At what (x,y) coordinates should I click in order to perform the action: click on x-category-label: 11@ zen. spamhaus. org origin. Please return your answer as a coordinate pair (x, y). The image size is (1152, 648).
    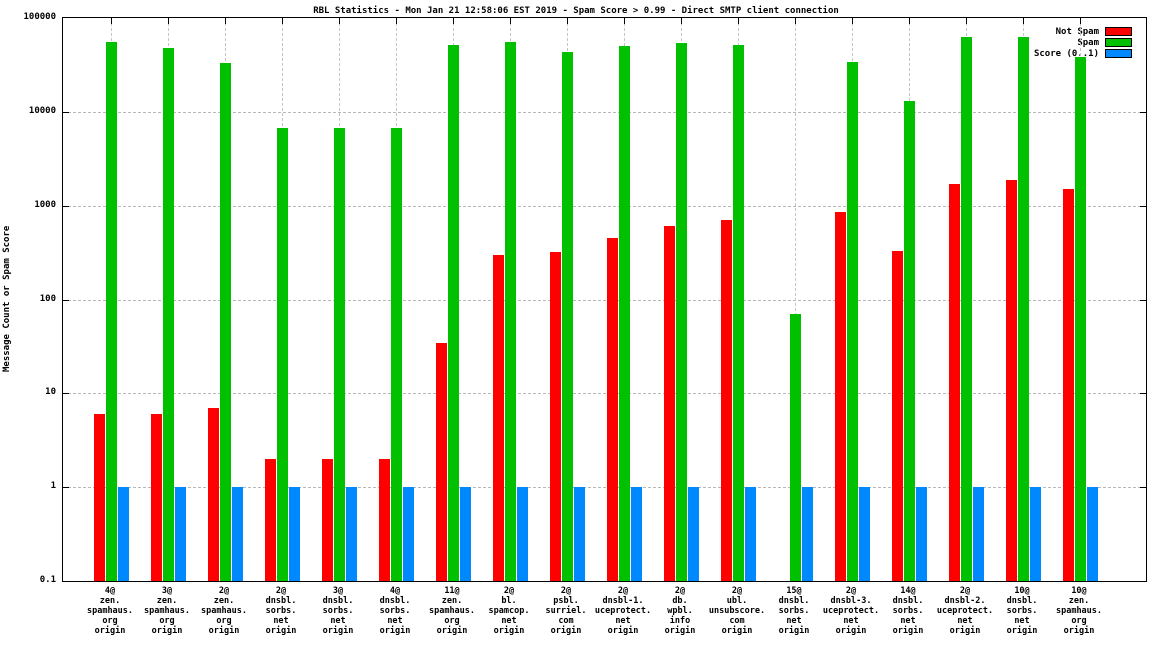
    Looking at the image, I should click on (452, 611).